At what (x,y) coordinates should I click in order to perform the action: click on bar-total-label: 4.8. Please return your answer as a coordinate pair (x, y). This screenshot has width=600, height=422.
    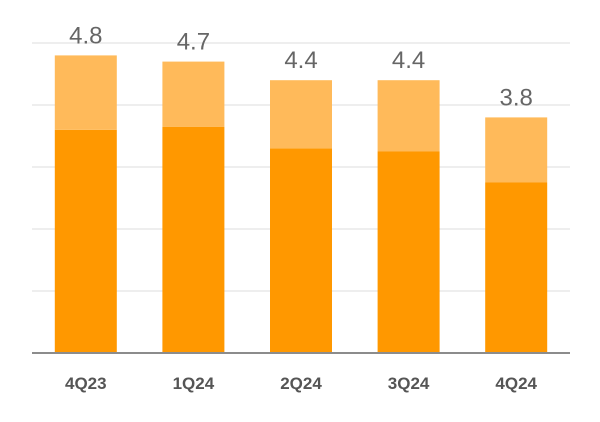
    Looking at the image, I should click on (85, 35).